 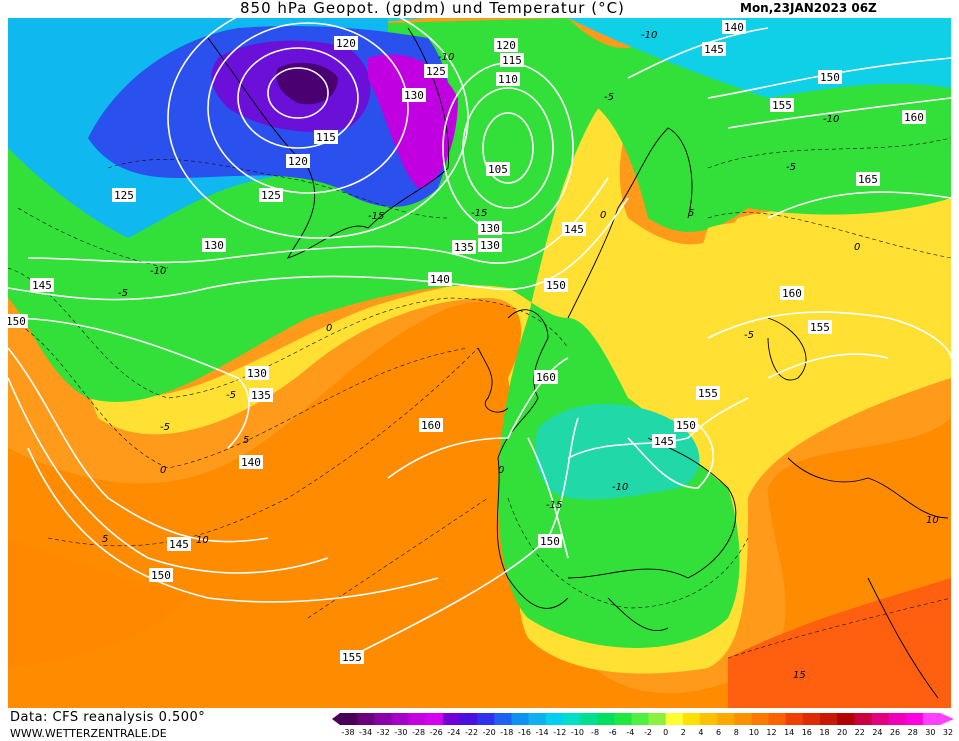 What do you see at coordinates (806, 732) in the screenshot?
I see `scale-tick-label: 16` at bounding box center [806, 732].